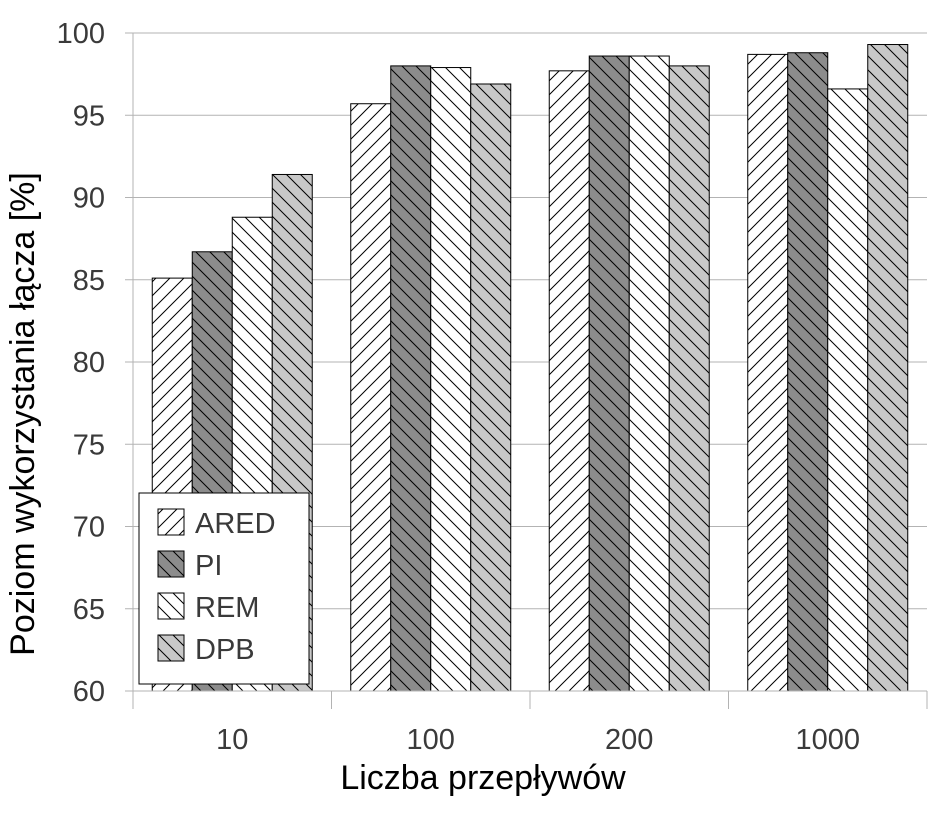  I want to click on legend-label-ared: ARED, so click(235, 524).